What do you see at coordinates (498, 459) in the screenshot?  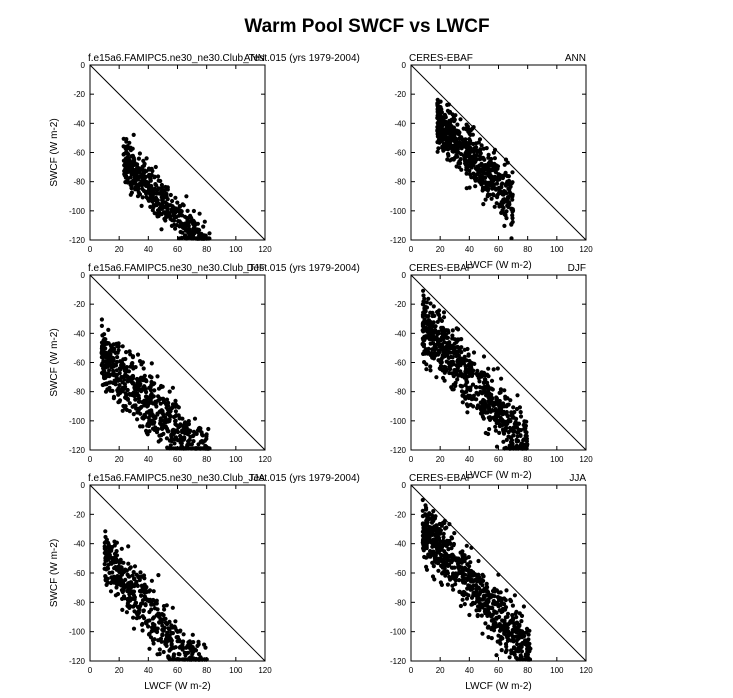 I see `x-tick-label: 60` at bounding box center [498, 459].